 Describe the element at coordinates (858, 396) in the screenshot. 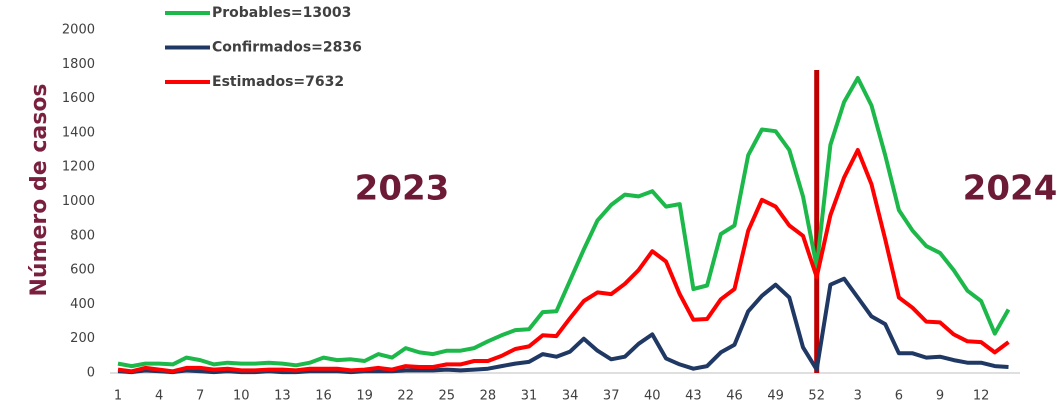

I see `x-tick-label: 3` at that location.